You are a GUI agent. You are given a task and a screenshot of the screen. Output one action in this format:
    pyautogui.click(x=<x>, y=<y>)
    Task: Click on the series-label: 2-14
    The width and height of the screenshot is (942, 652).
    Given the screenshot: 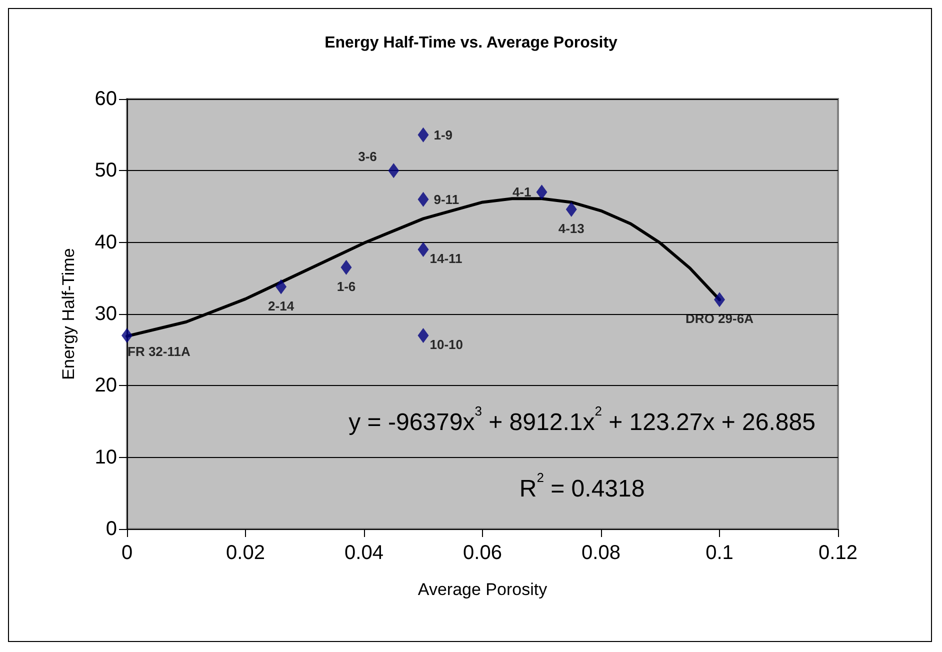 What is the action you would take?
    pyautogui.click(x=281, y=306)
    